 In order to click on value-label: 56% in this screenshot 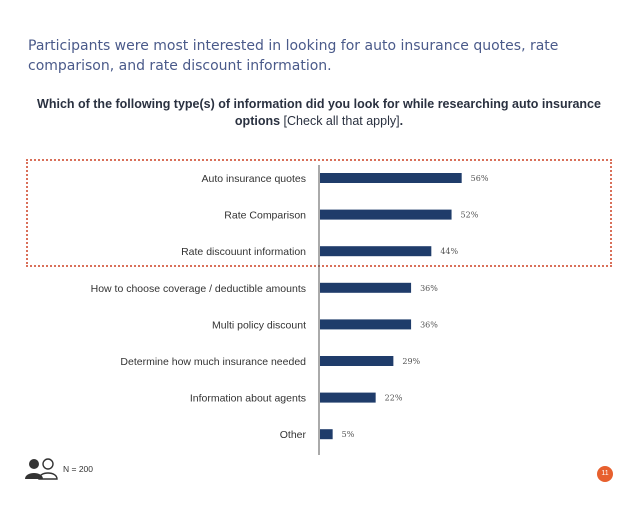, I will do `click(480, 178)`.